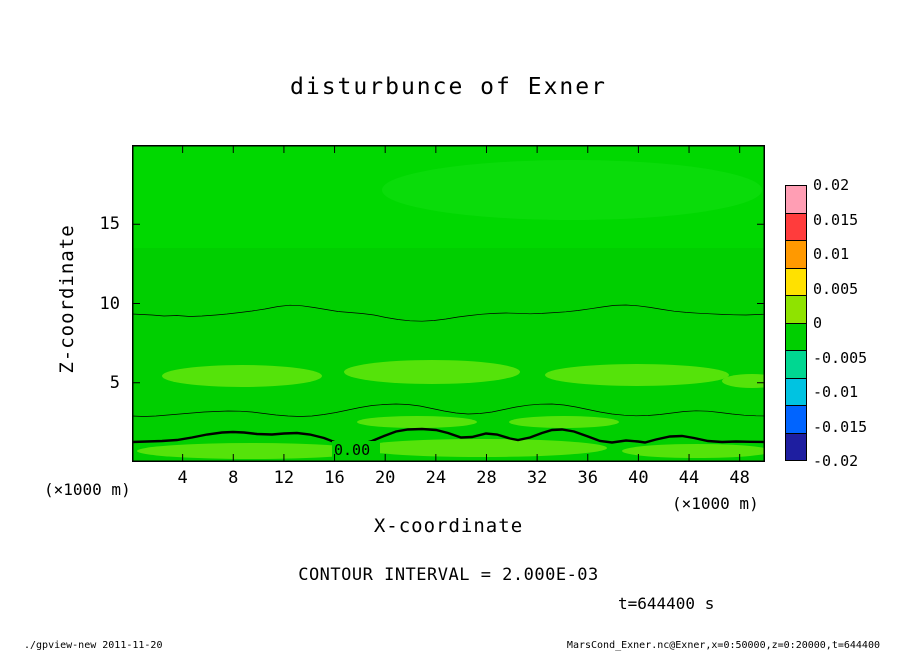  I want to click on x-axis-label: X-coordinate, so click(448, 526).